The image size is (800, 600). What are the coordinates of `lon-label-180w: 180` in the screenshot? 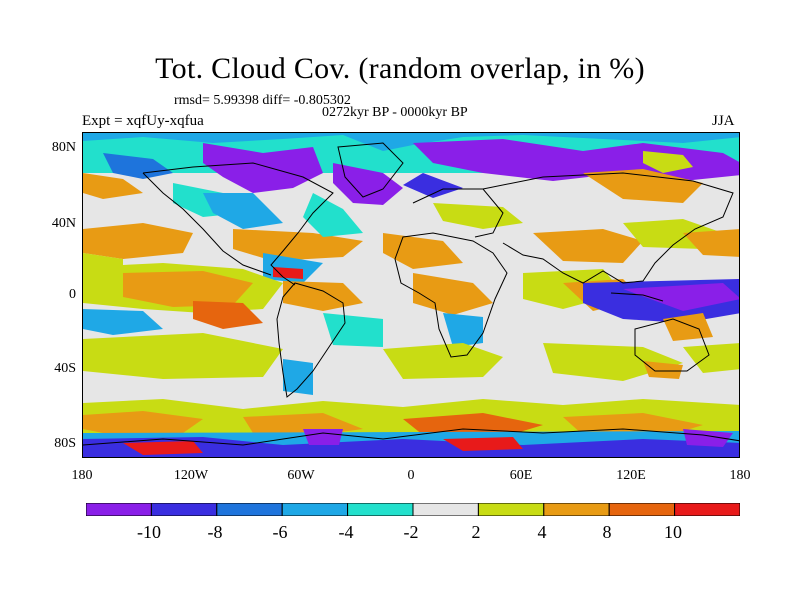 It's located at (82, 475).